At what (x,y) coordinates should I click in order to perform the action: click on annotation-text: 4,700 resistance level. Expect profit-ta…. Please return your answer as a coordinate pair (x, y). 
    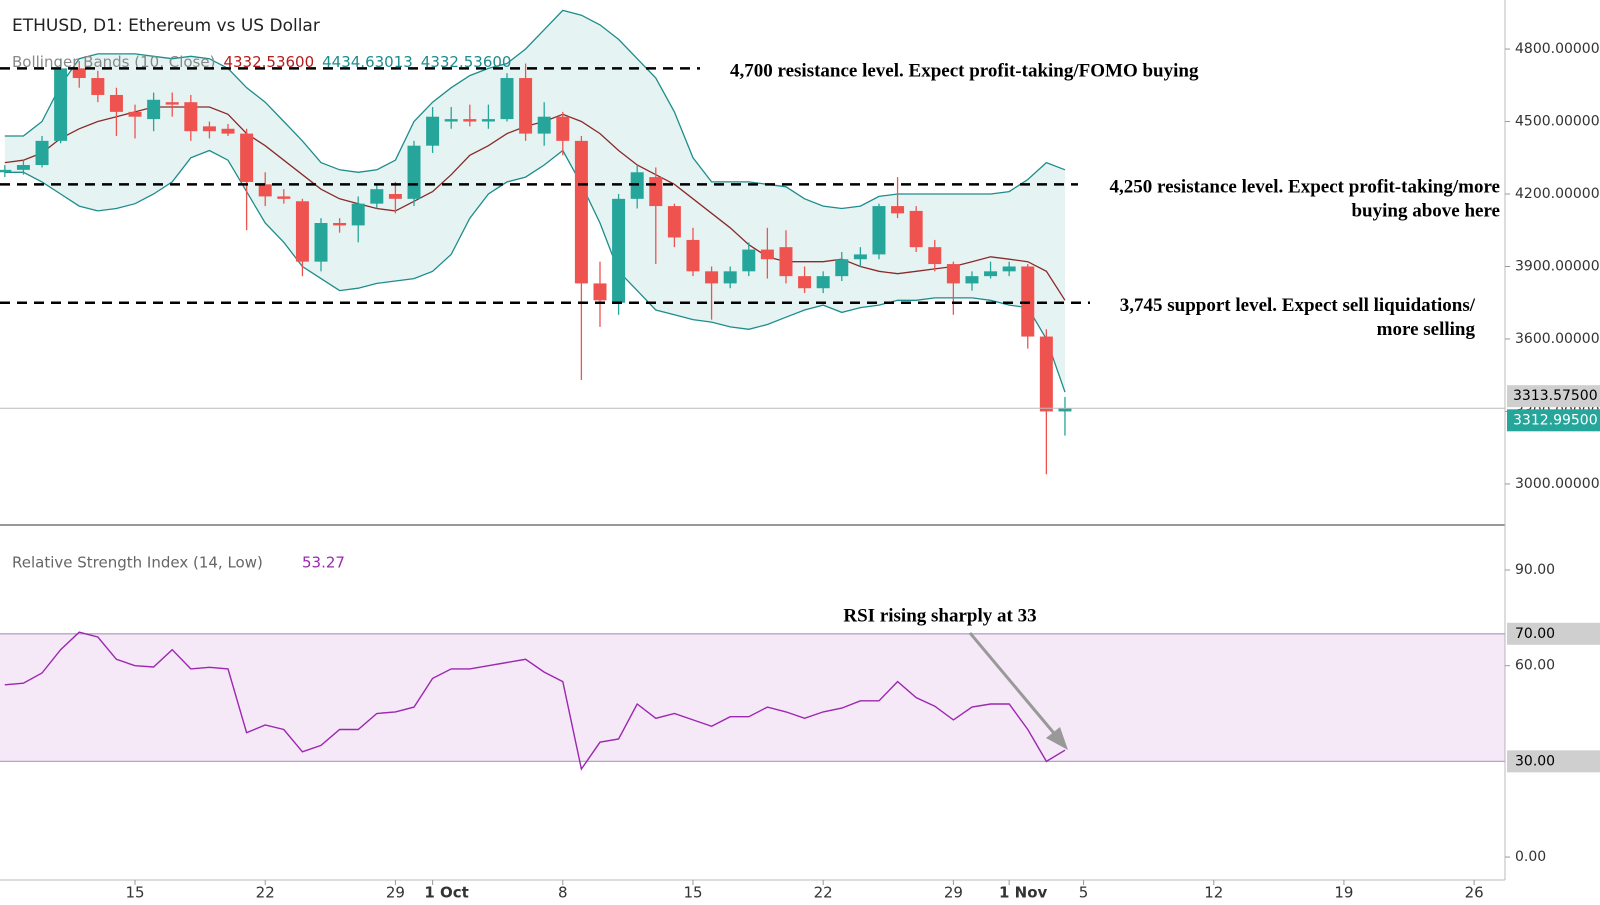
    Looking at the image, I should click on (964, 71).